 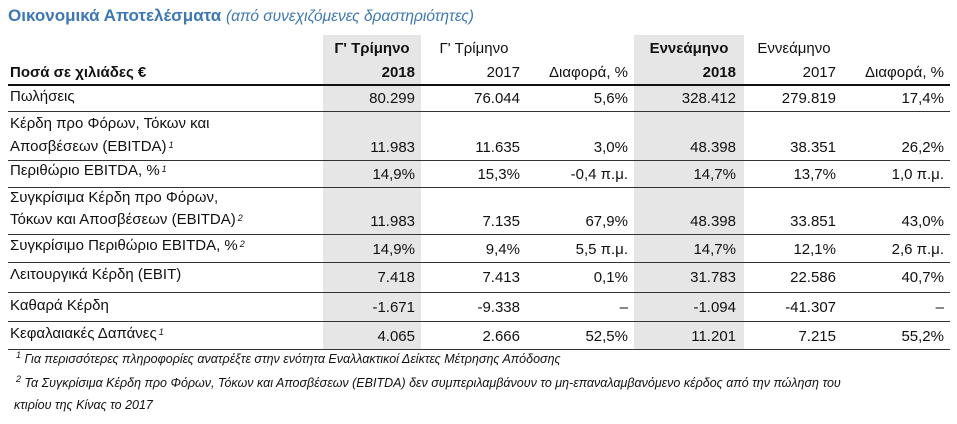 What do you see at coordinates (124, 245) in the screenshot?
I see `row-label-text: Συγκρίσιμο Περιθώριο EBITDA, %` at bounding box center [124, 245].